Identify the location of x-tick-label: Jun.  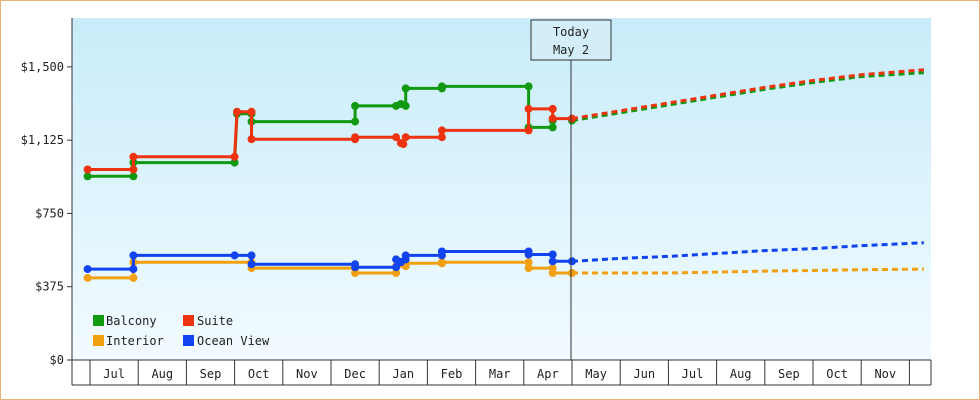
(644, 374).